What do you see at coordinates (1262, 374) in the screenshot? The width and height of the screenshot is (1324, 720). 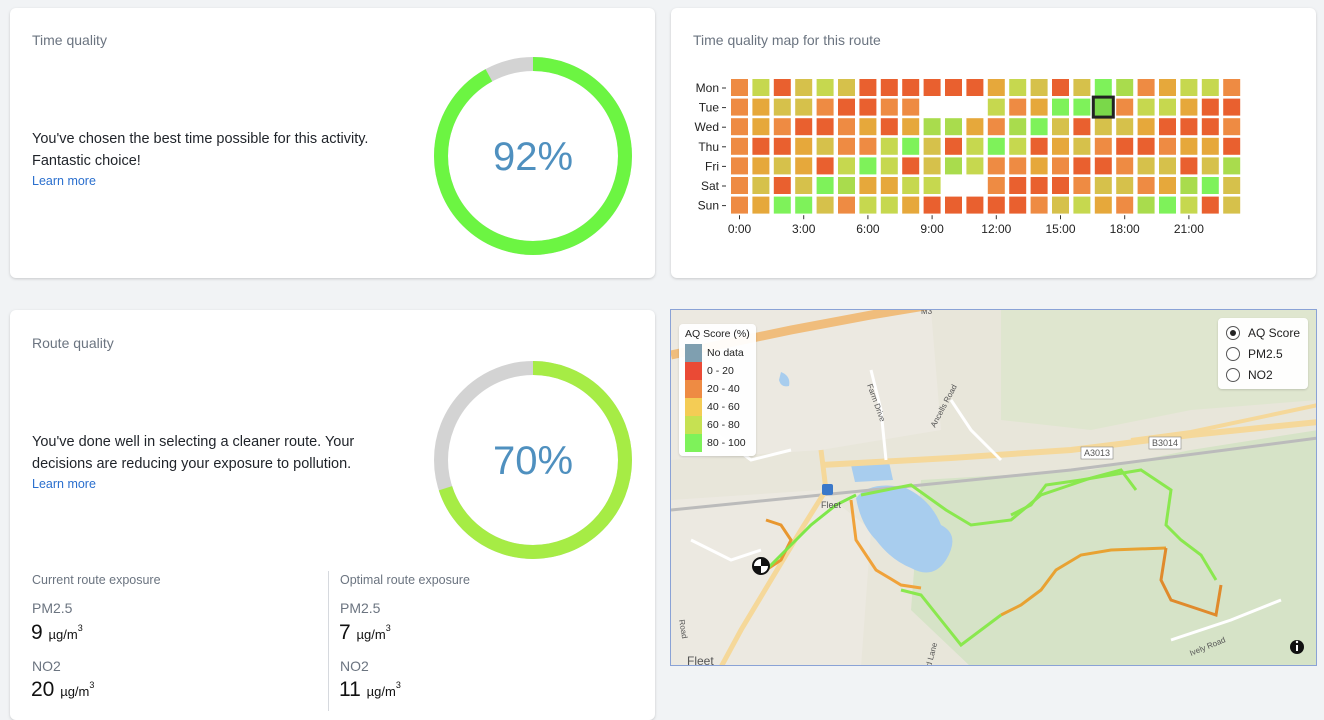 I see `layer-option: NO2` at bounding box center [1262, 374].